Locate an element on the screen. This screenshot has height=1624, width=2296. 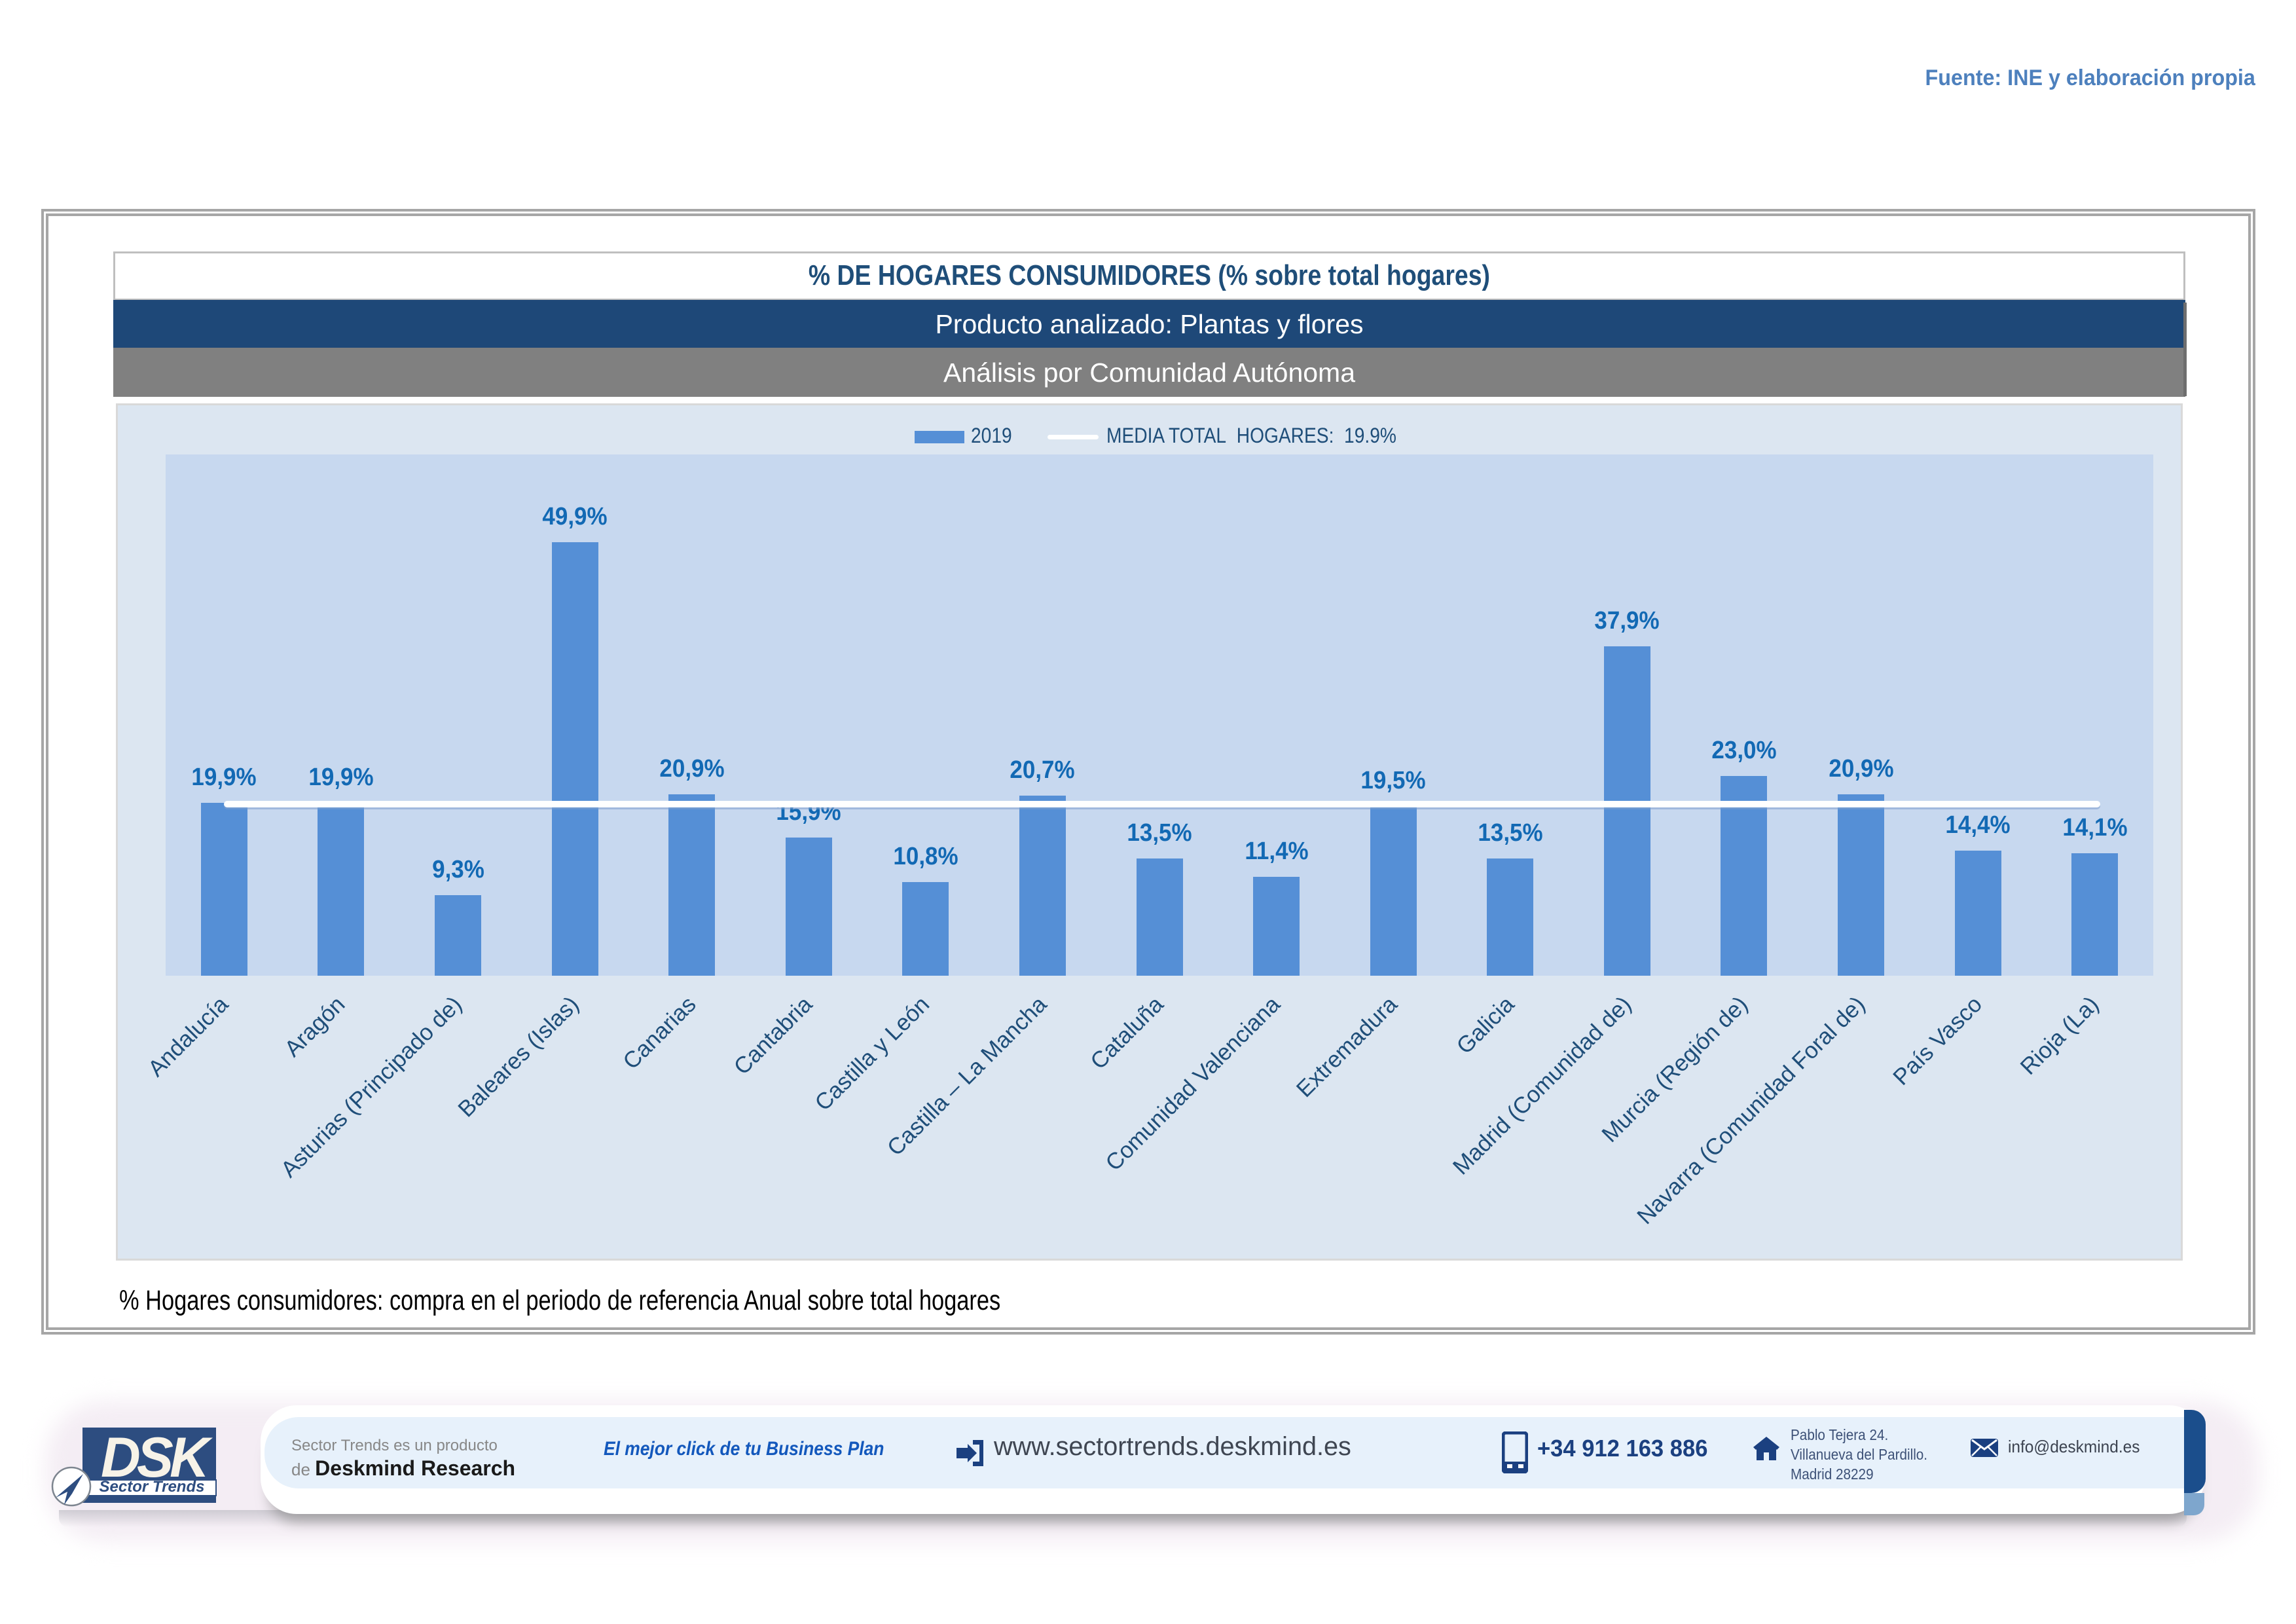
svg-text: Sector Trends is located at coordinates (152, 1487).